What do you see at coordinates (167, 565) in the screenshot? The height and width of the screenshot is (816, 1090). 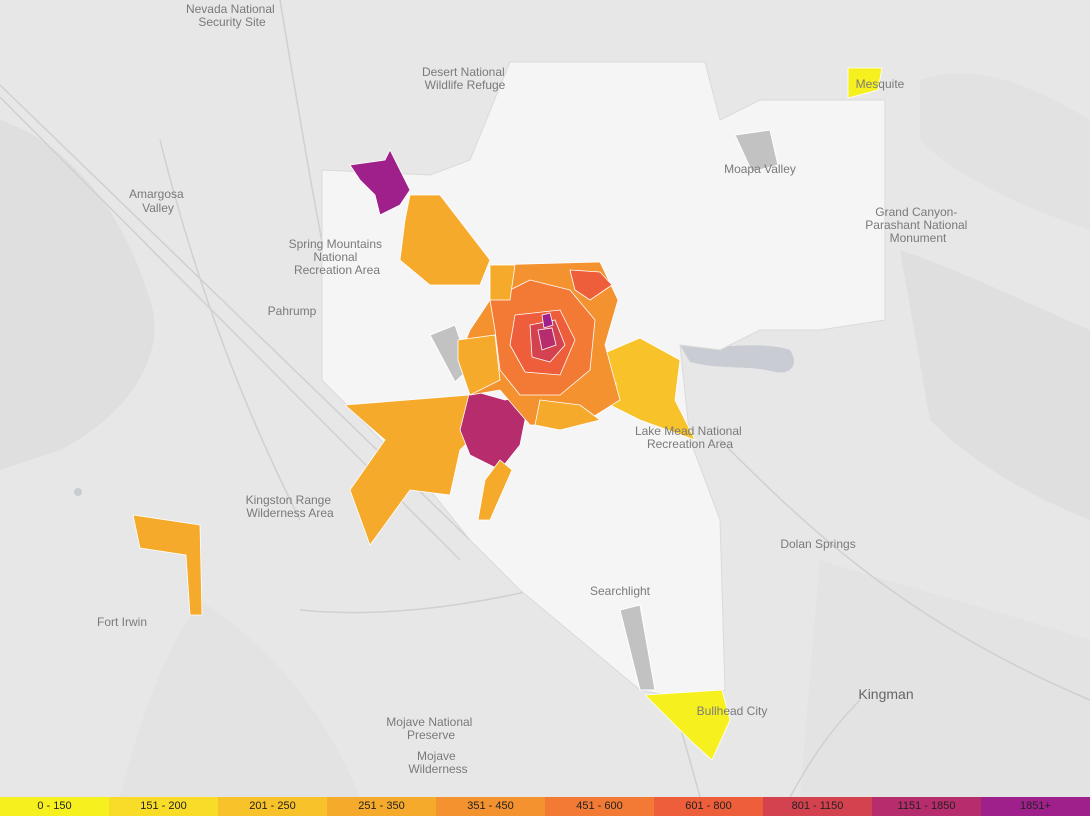 I see `tract-251-350-fort-irwin` at bounding box center [167, 565].